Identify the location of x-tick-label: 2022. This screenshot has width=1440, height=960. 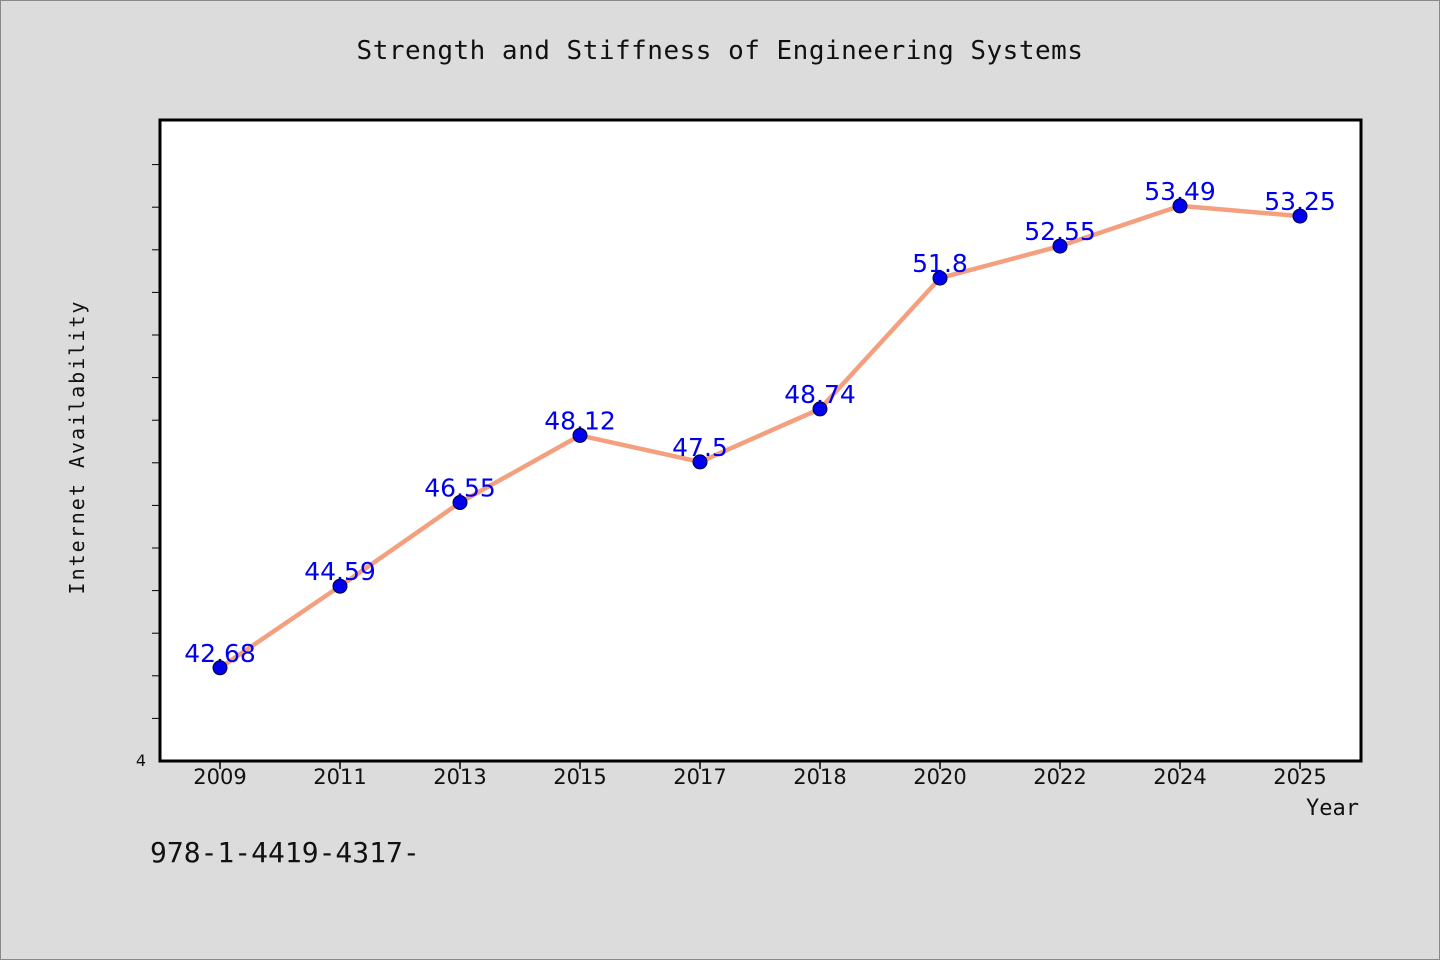
(1059, 777).